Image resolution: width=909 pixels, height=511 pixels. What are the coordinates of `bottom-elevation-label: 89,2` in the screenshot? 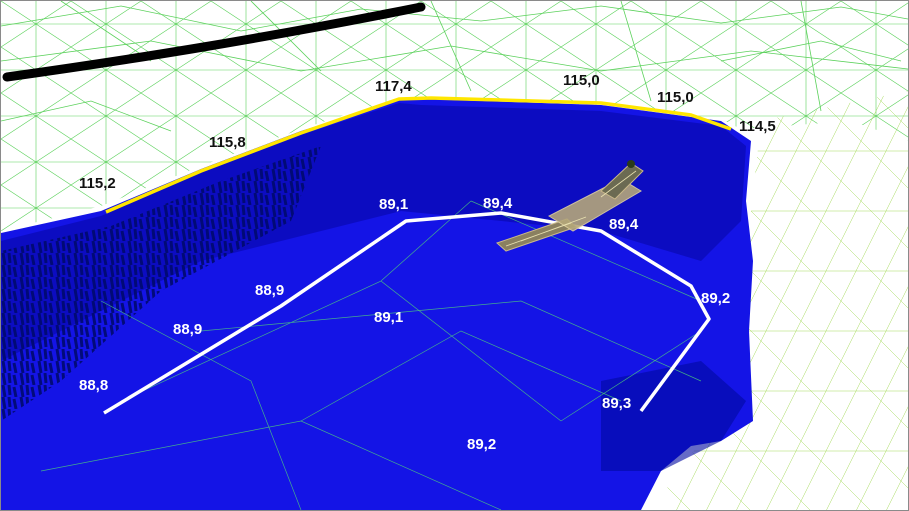 It's located at (716, 298).